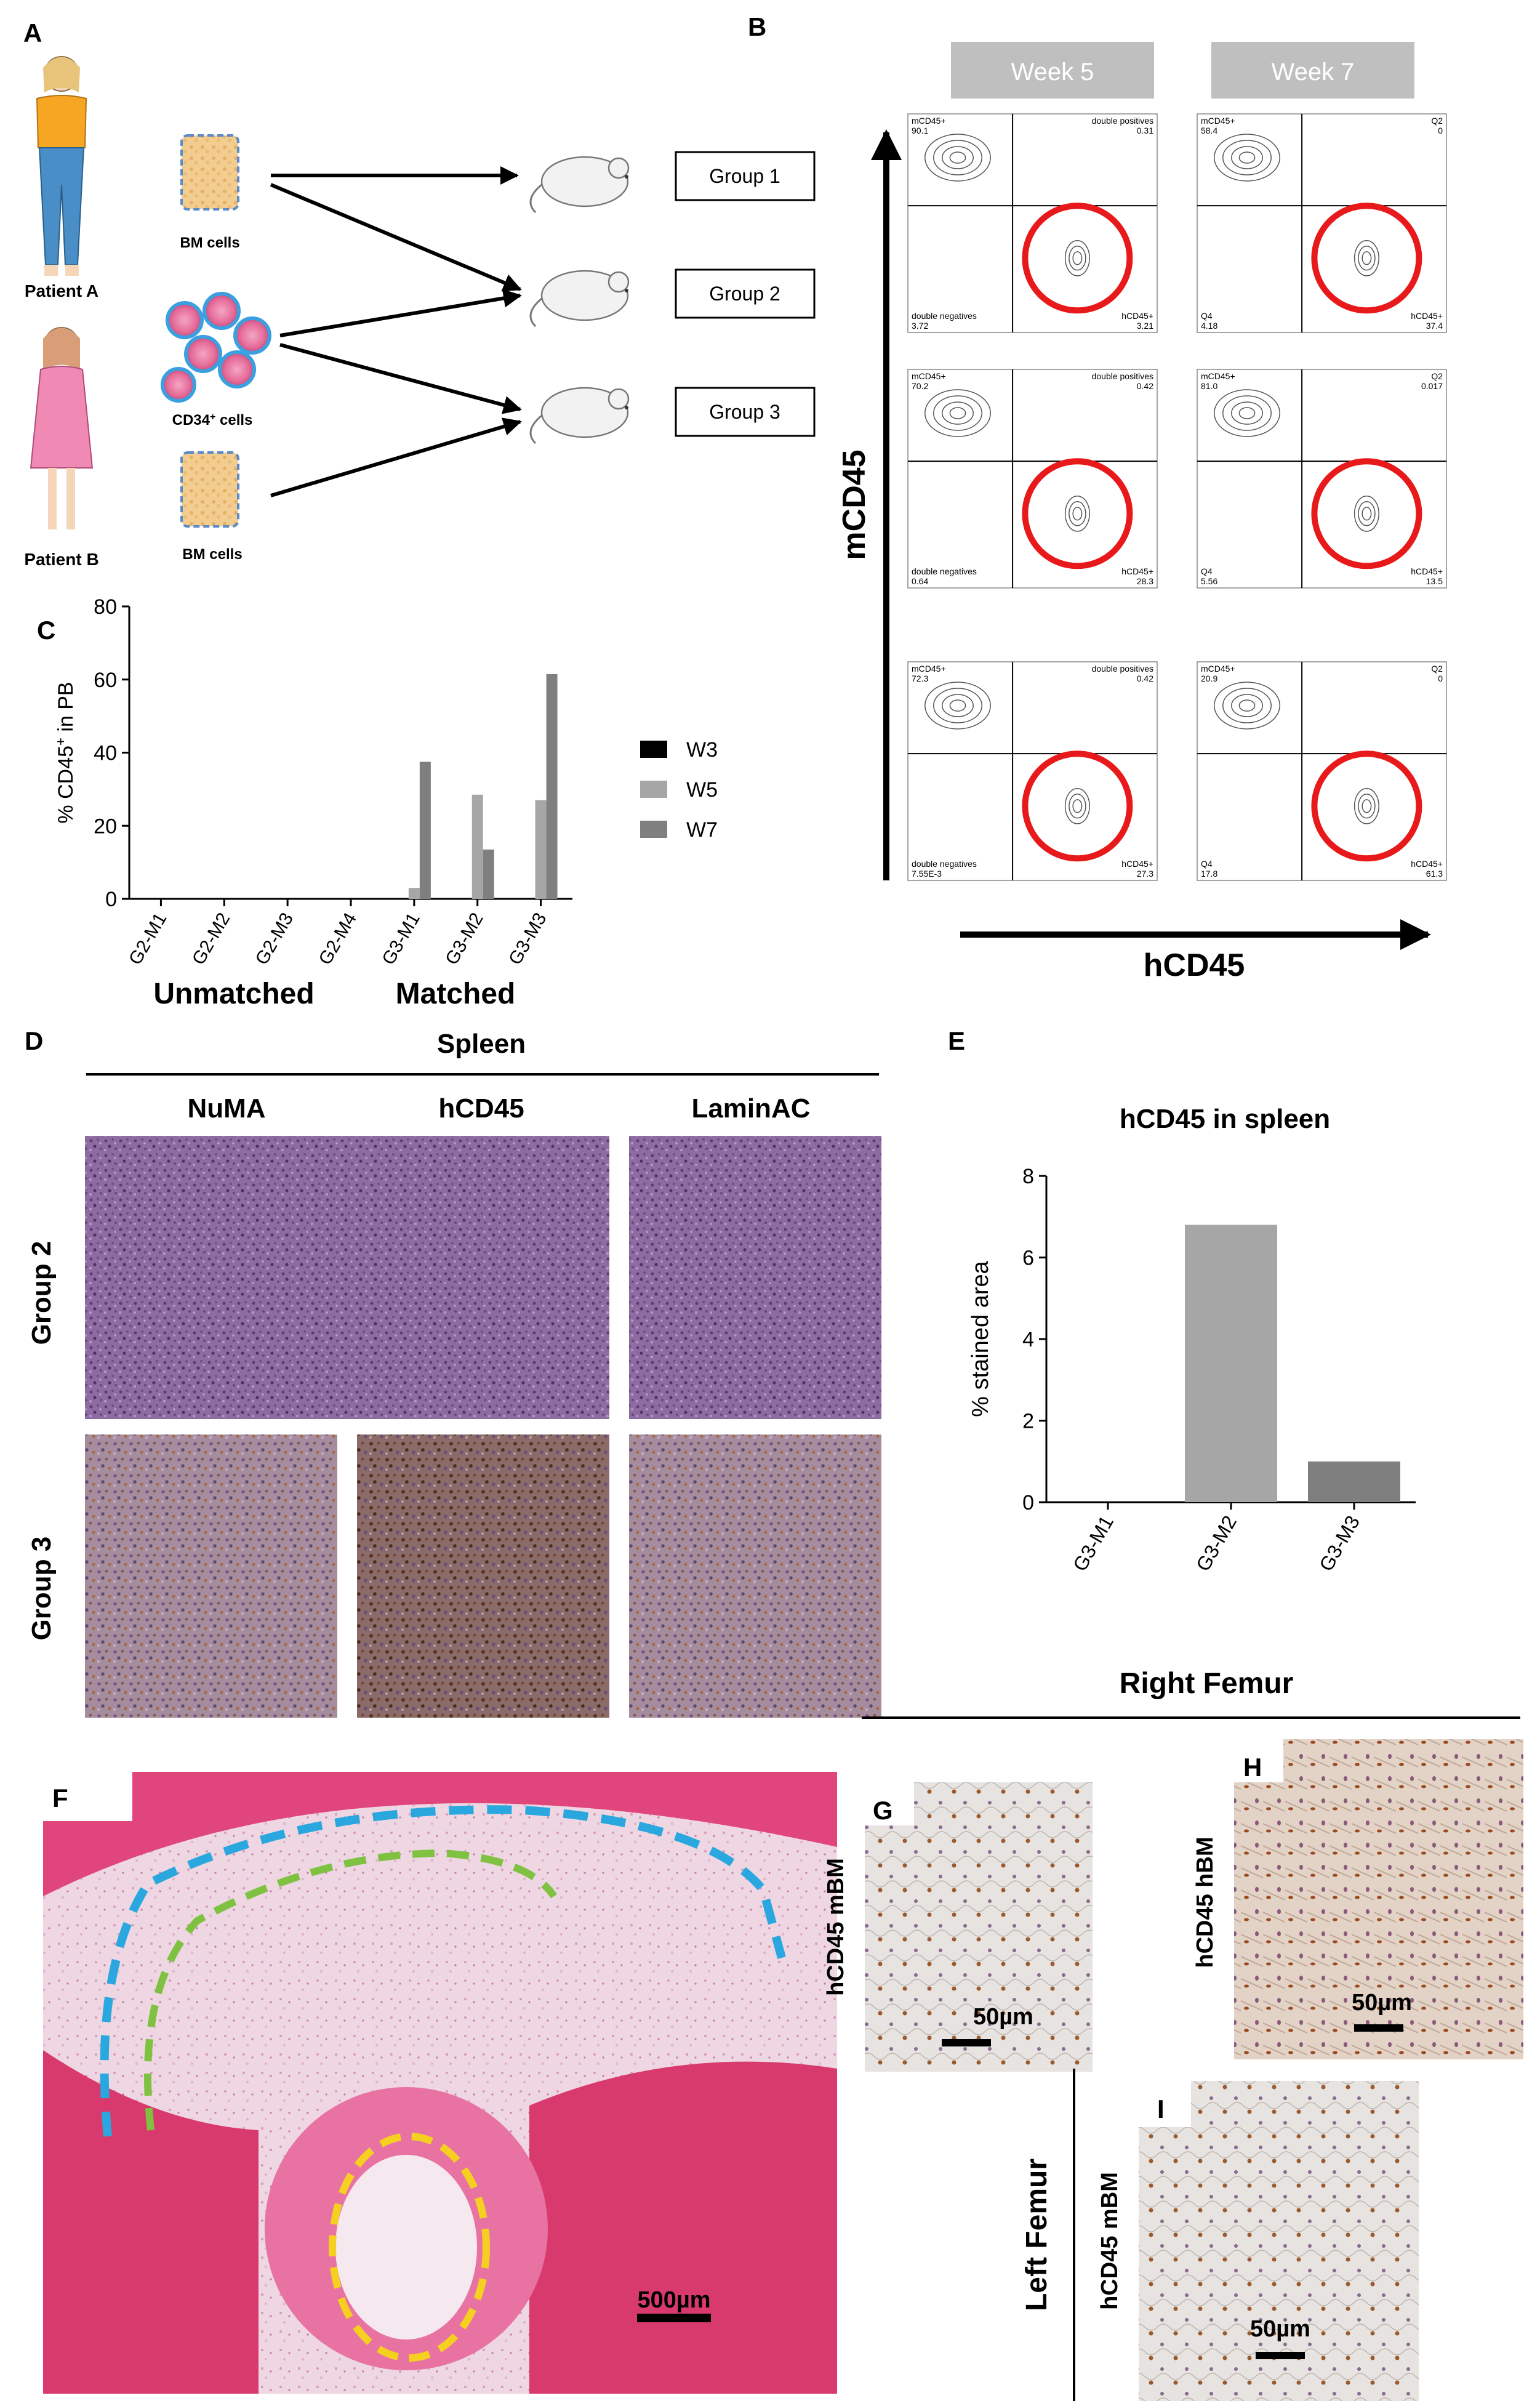 This screenshot has height=2406, width=1540. What do you see at coordinates (1216, 1543) in the screenshot?
I see `chart-e-x-tick-label: G3-M2` at bounding box center [1216, 1543].